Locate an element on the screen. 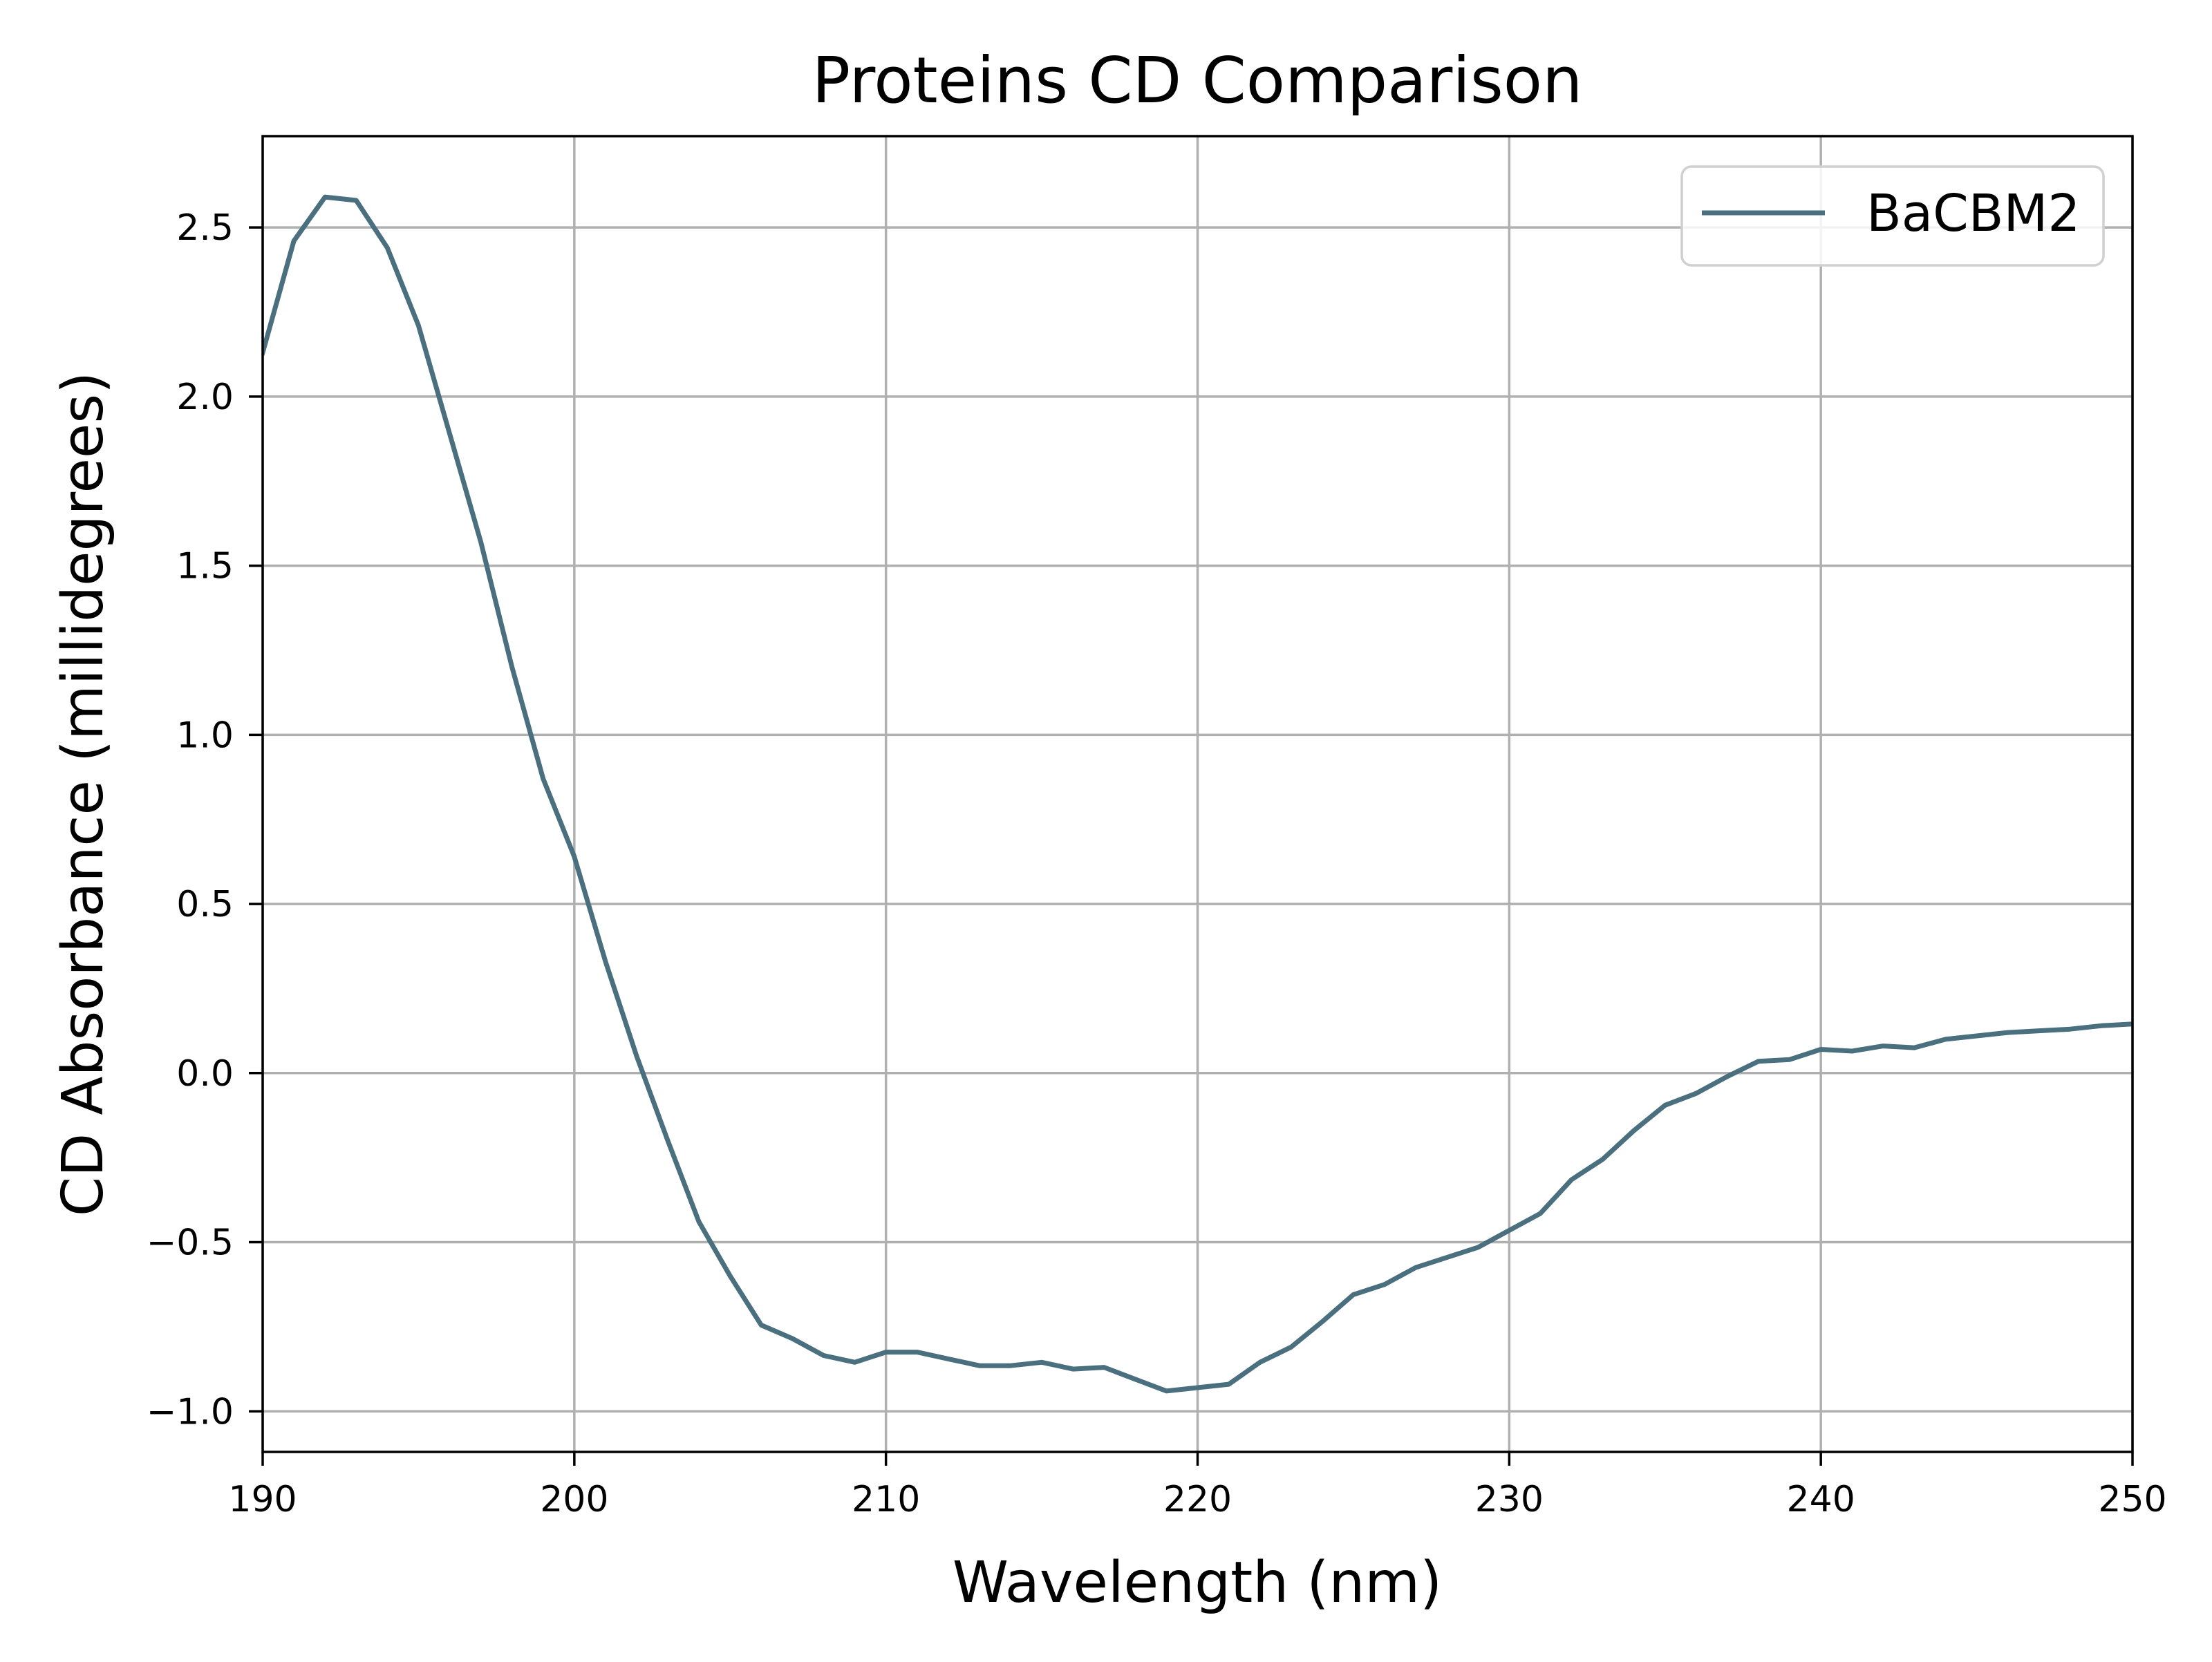 The height and width of the screenshot is (1662, 2212). legend: BaCBM2 is located at coordinates (1892, 216).